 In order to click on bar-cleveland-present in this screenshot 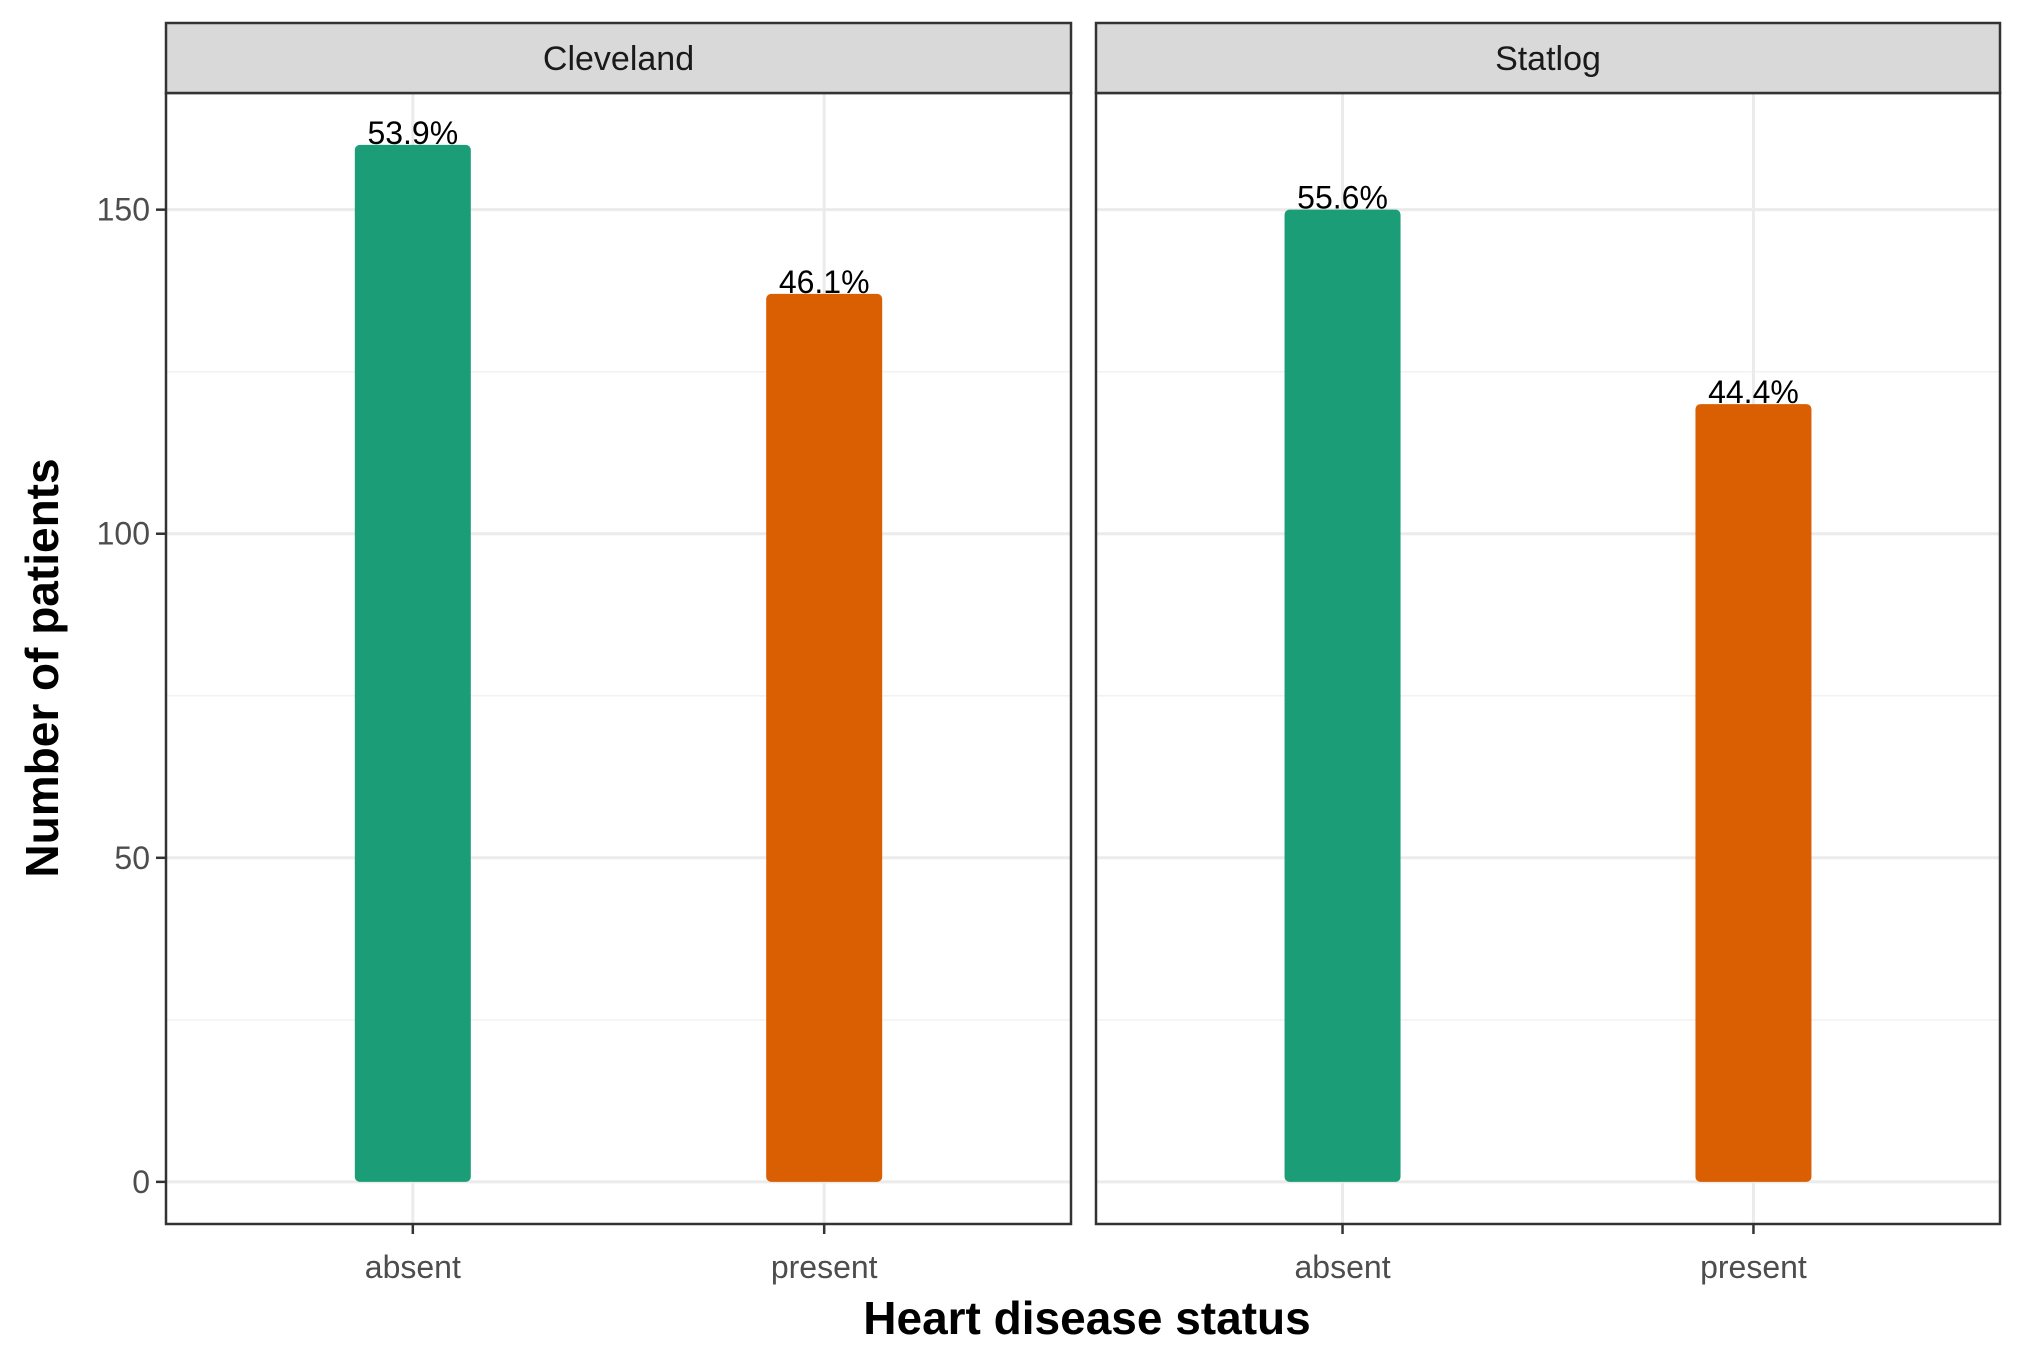, I will do `click(824, 737)`.